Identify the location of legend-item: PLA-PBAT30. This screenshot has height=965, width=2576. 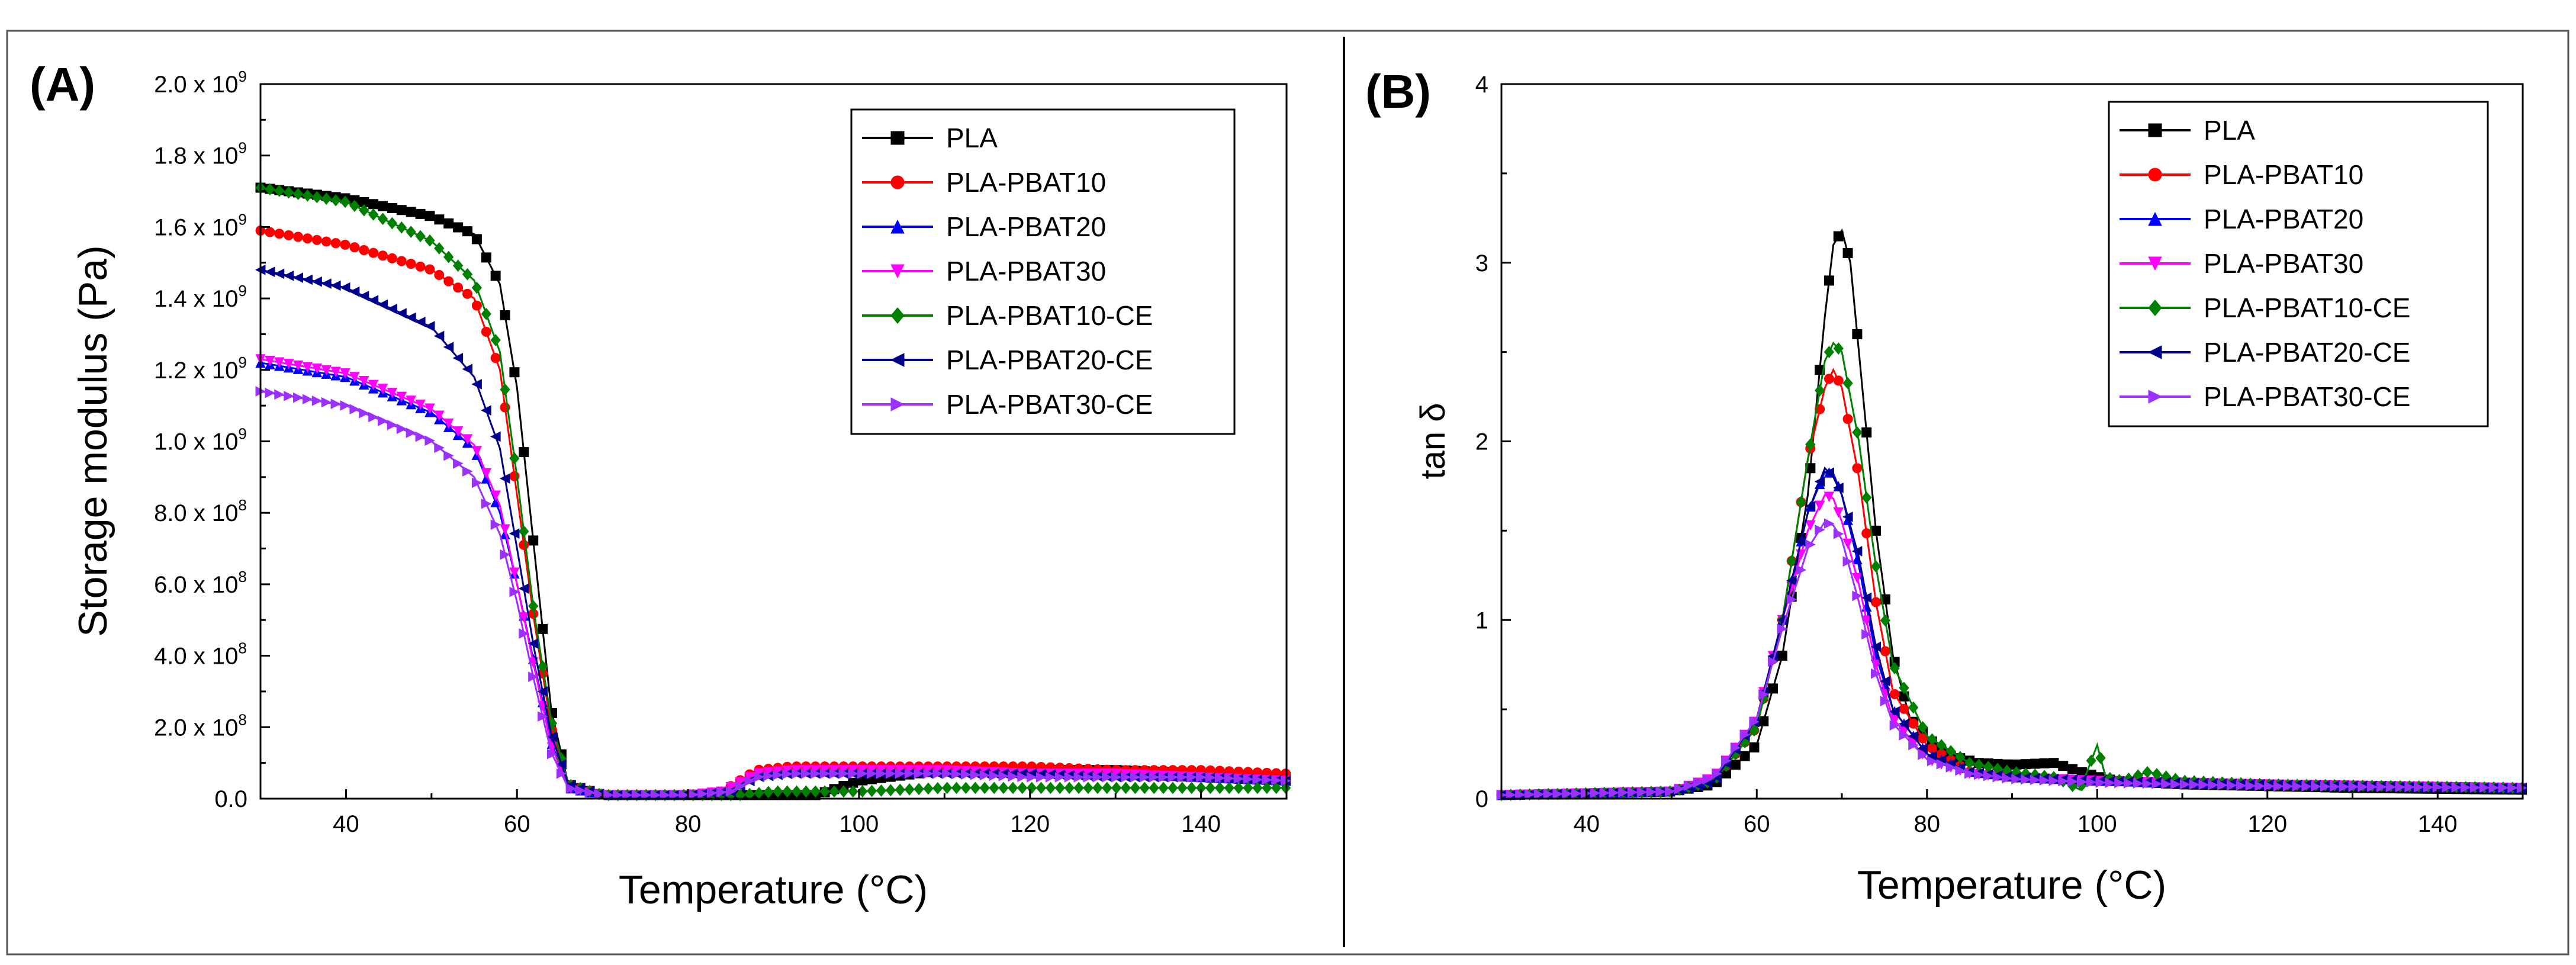
(2241, 263).